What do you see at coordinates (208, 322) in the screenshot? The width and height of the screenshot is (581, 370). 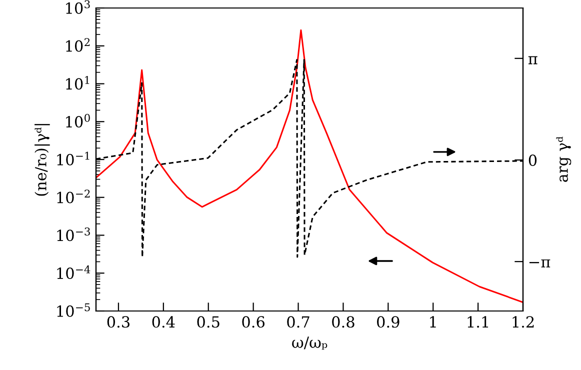 I see `x-tick-label: 0.5` at bounding box center [208, 322].